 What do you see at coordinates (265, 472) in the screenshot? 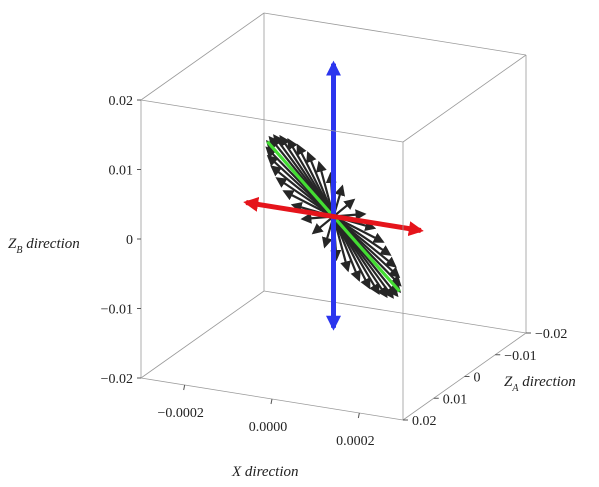
I see `x-axis-label: X direction` at bounding box center [265, 472].